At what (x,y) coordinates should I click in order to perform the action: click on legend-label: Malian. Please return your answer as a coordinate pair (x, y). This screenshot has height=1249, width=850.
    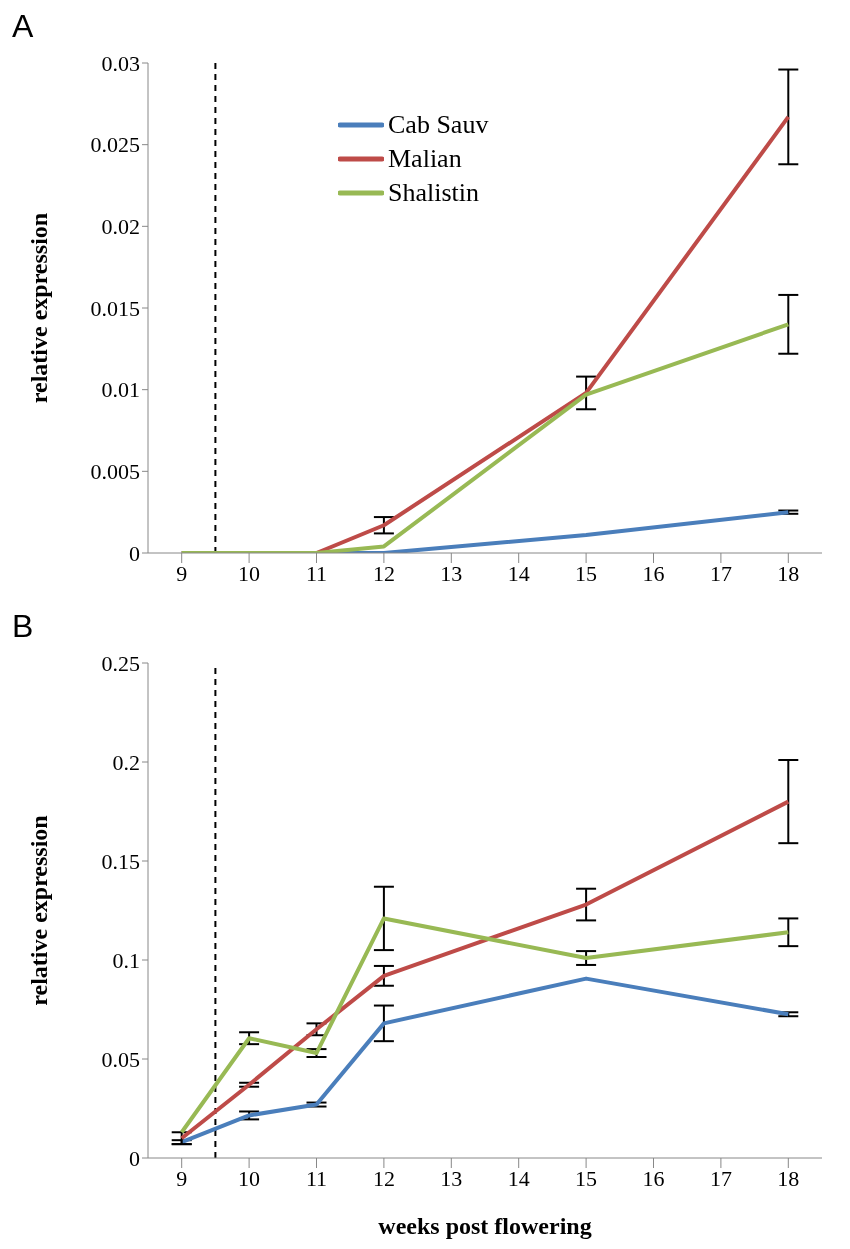
    Looking at the image, I should click on (425, 159).